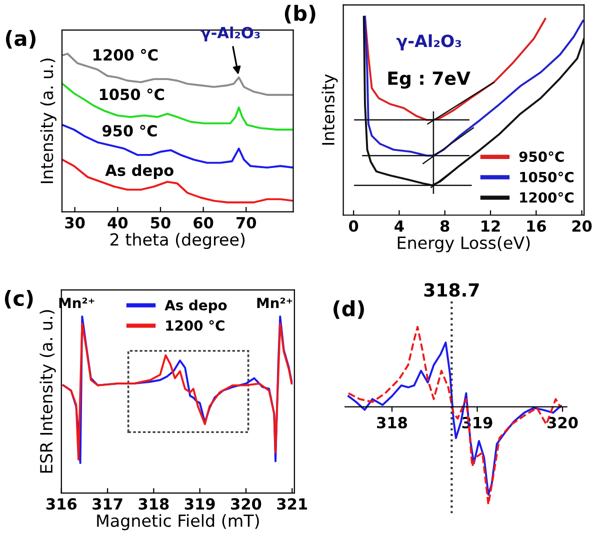 Image resolution: width=596 pixels, height=546 pixels. I want to click on annotation: Mn²⁺, so click(274, 303).